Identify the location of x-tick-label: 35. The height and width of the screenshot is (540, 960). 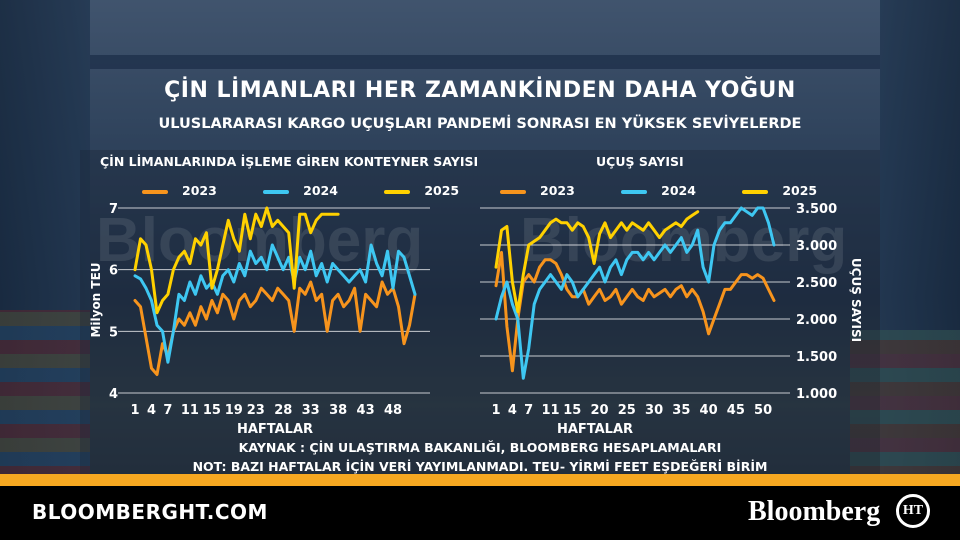
(681, 410).